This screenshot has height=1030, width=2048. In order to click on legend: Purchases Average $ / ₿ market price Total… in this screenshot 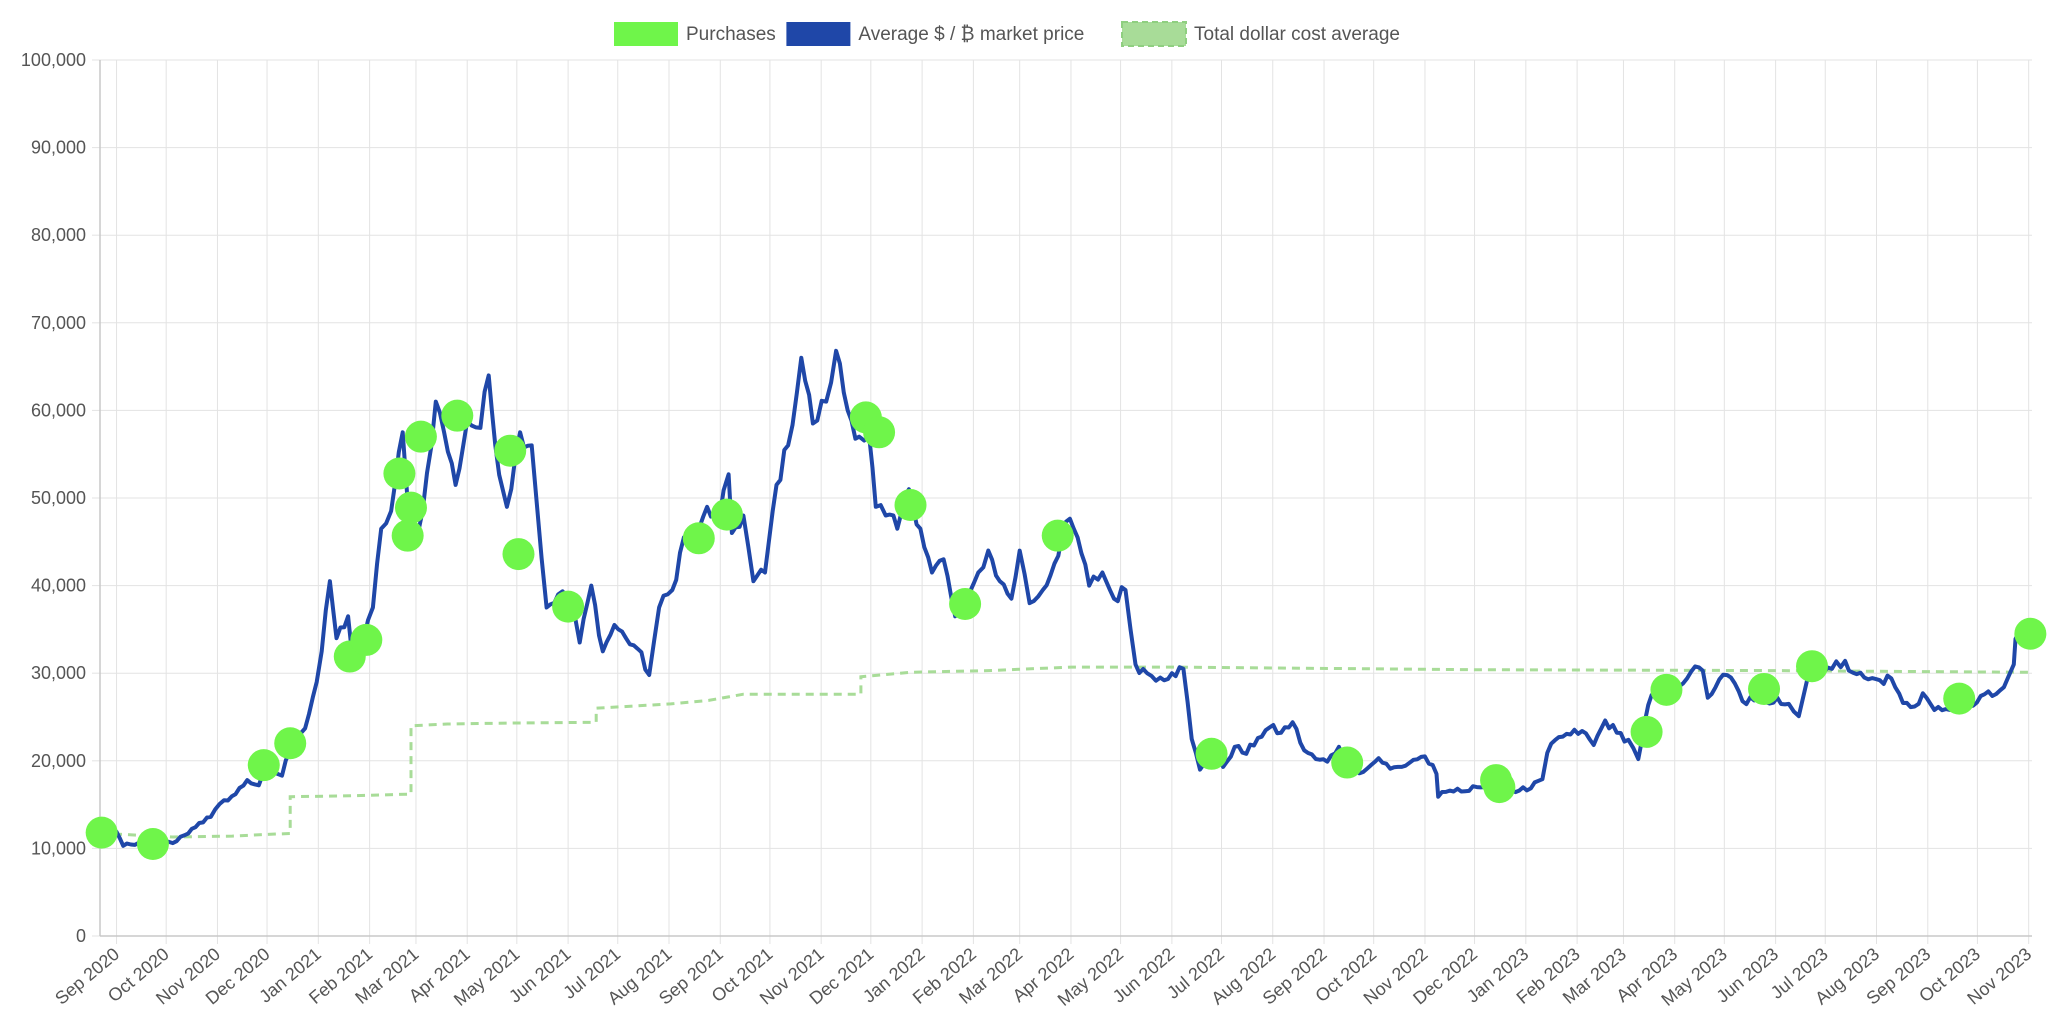, I will do `click(1007, 34)`.